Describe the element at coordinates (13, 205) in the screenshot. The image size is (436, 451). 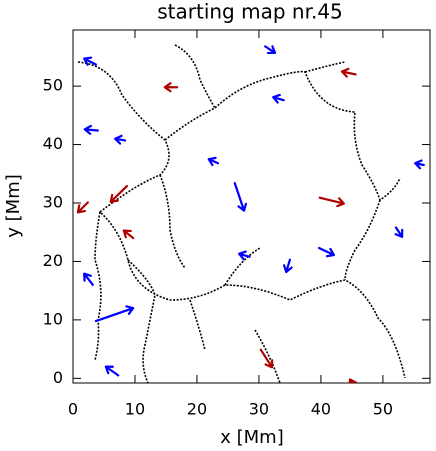
I see `y-axis-label: y [Mm]` at that location.